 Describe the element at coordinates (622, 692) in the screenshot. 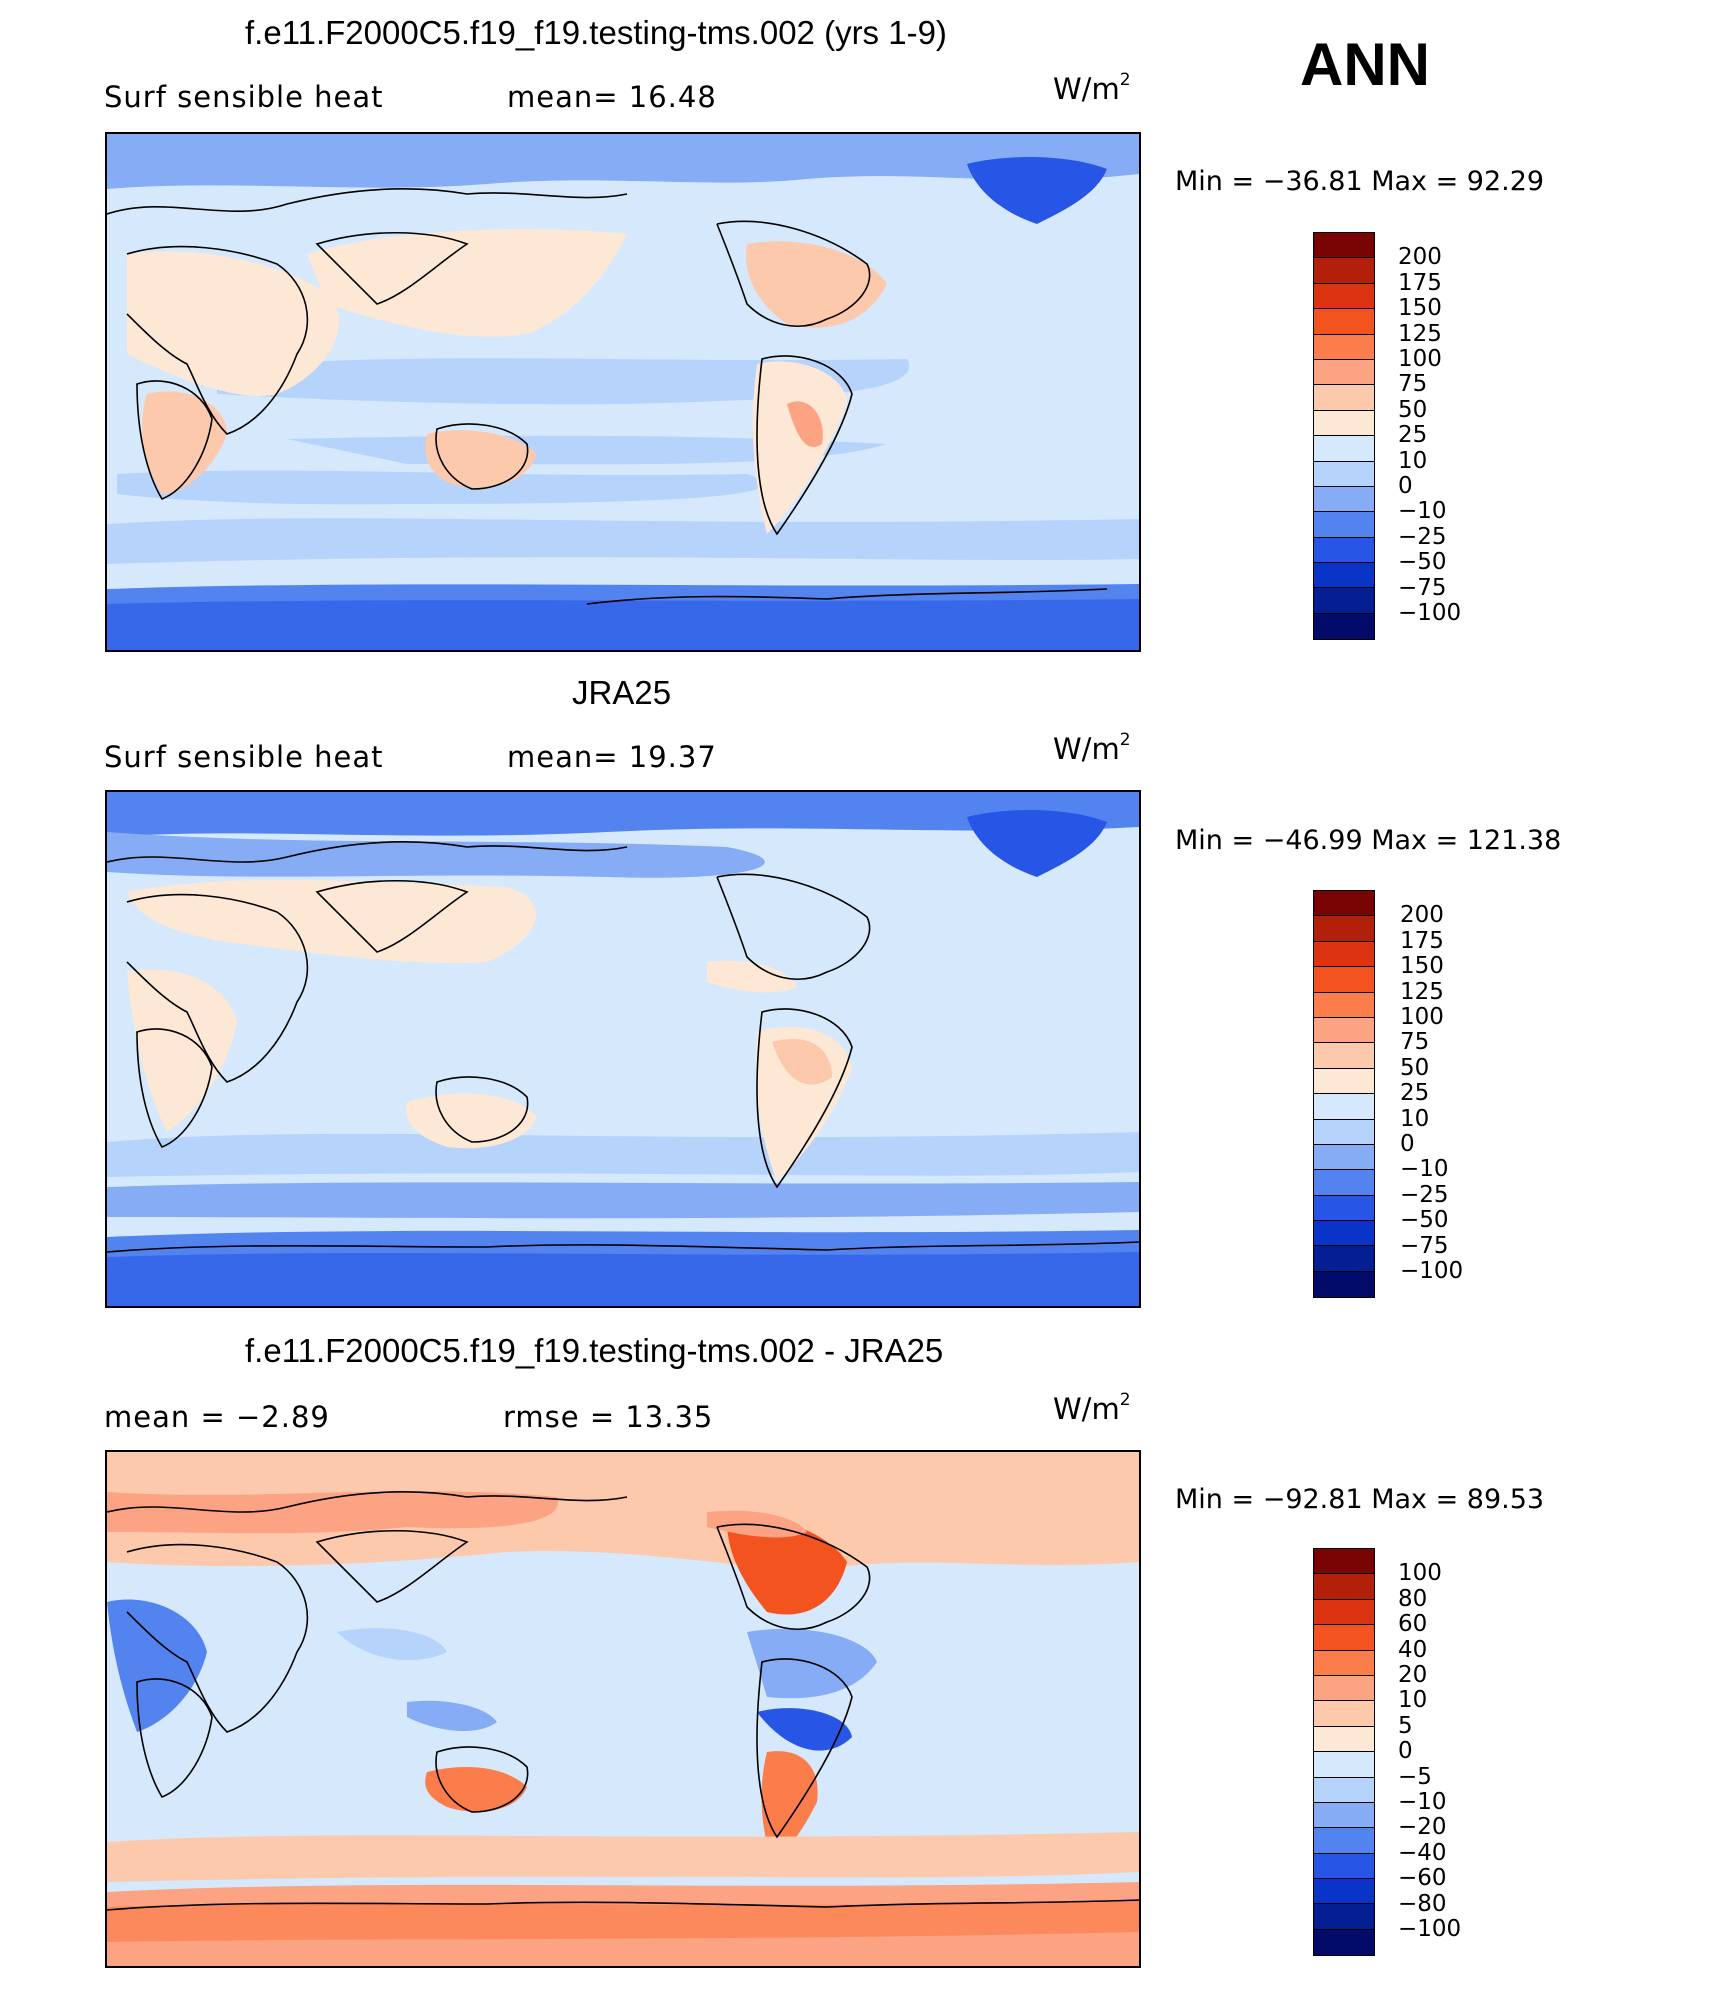

I see `panel2-title: JRA25` at that location.